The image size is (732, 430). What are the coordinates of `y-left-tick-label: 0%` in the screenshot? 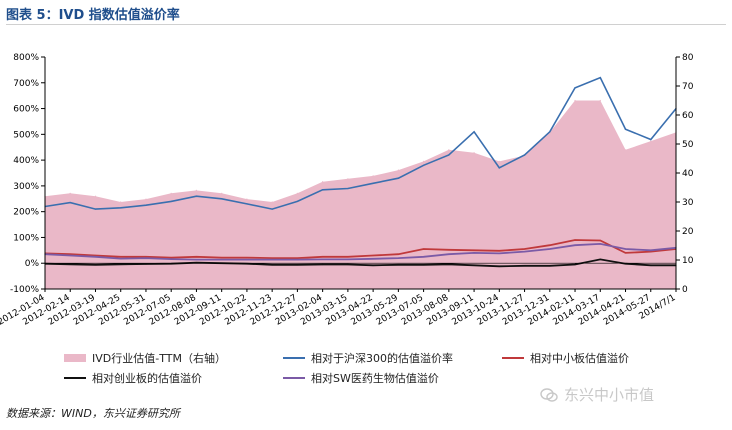 It's located at (32, 264).